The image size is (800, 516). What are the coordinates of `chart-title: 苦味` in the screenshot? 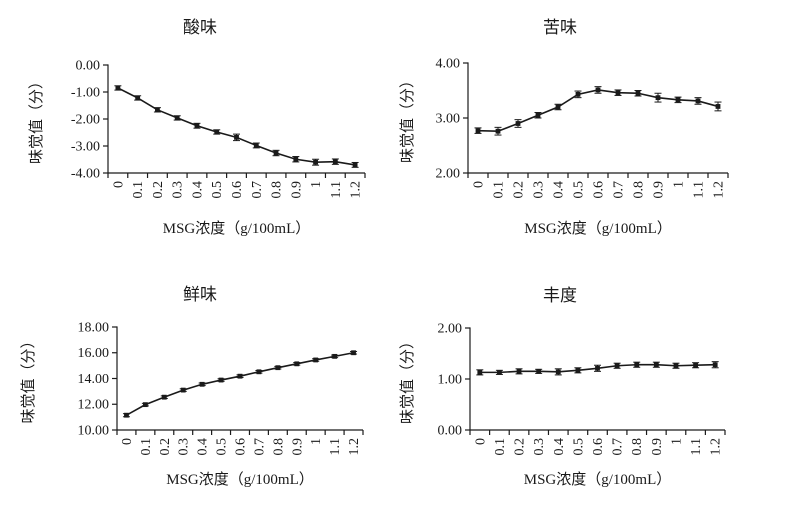 It's located at (560, 27).